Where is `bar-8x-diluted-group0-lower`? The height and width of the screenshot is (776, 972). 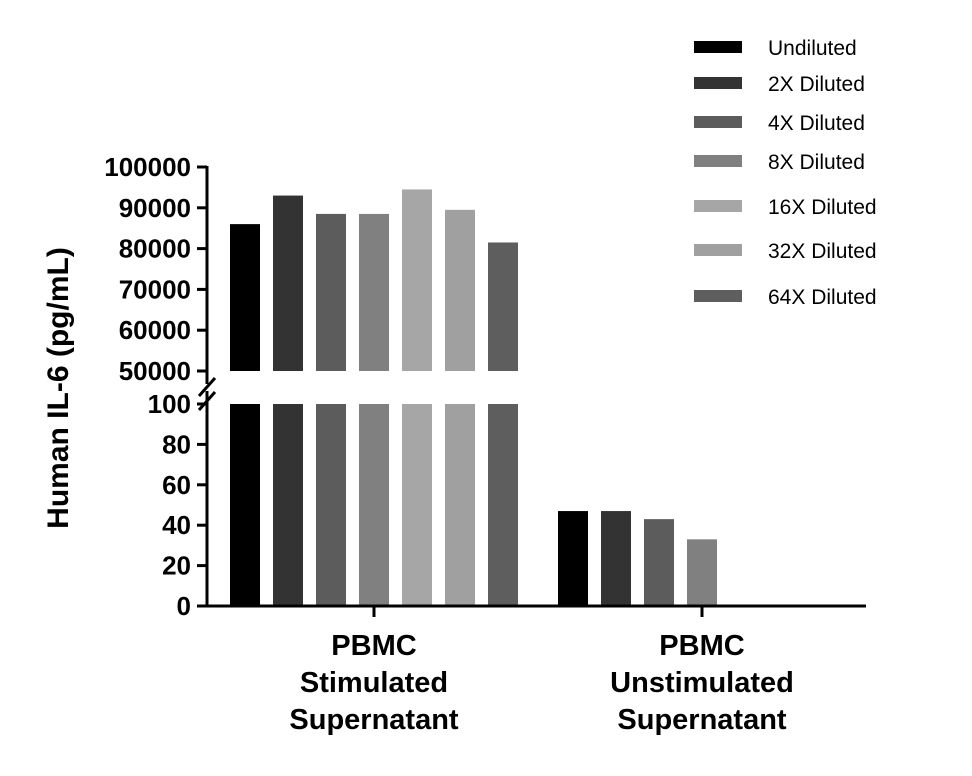 bar-8x-diluted-group0-lower is located at coordinates (374, 505).